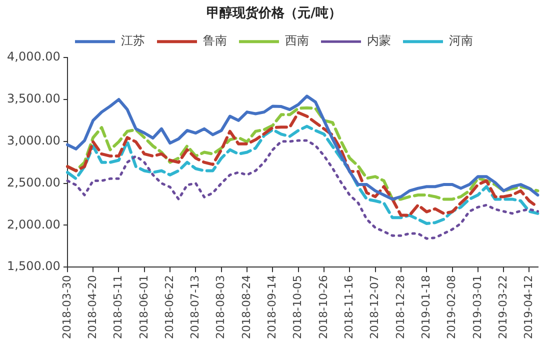 The width and height of the screenshot is (554, 342). Describe the element at coordinates (274, 13) in the screenshot. I see `chart-title: 甲醇现货价格（元/吨）` at that location.